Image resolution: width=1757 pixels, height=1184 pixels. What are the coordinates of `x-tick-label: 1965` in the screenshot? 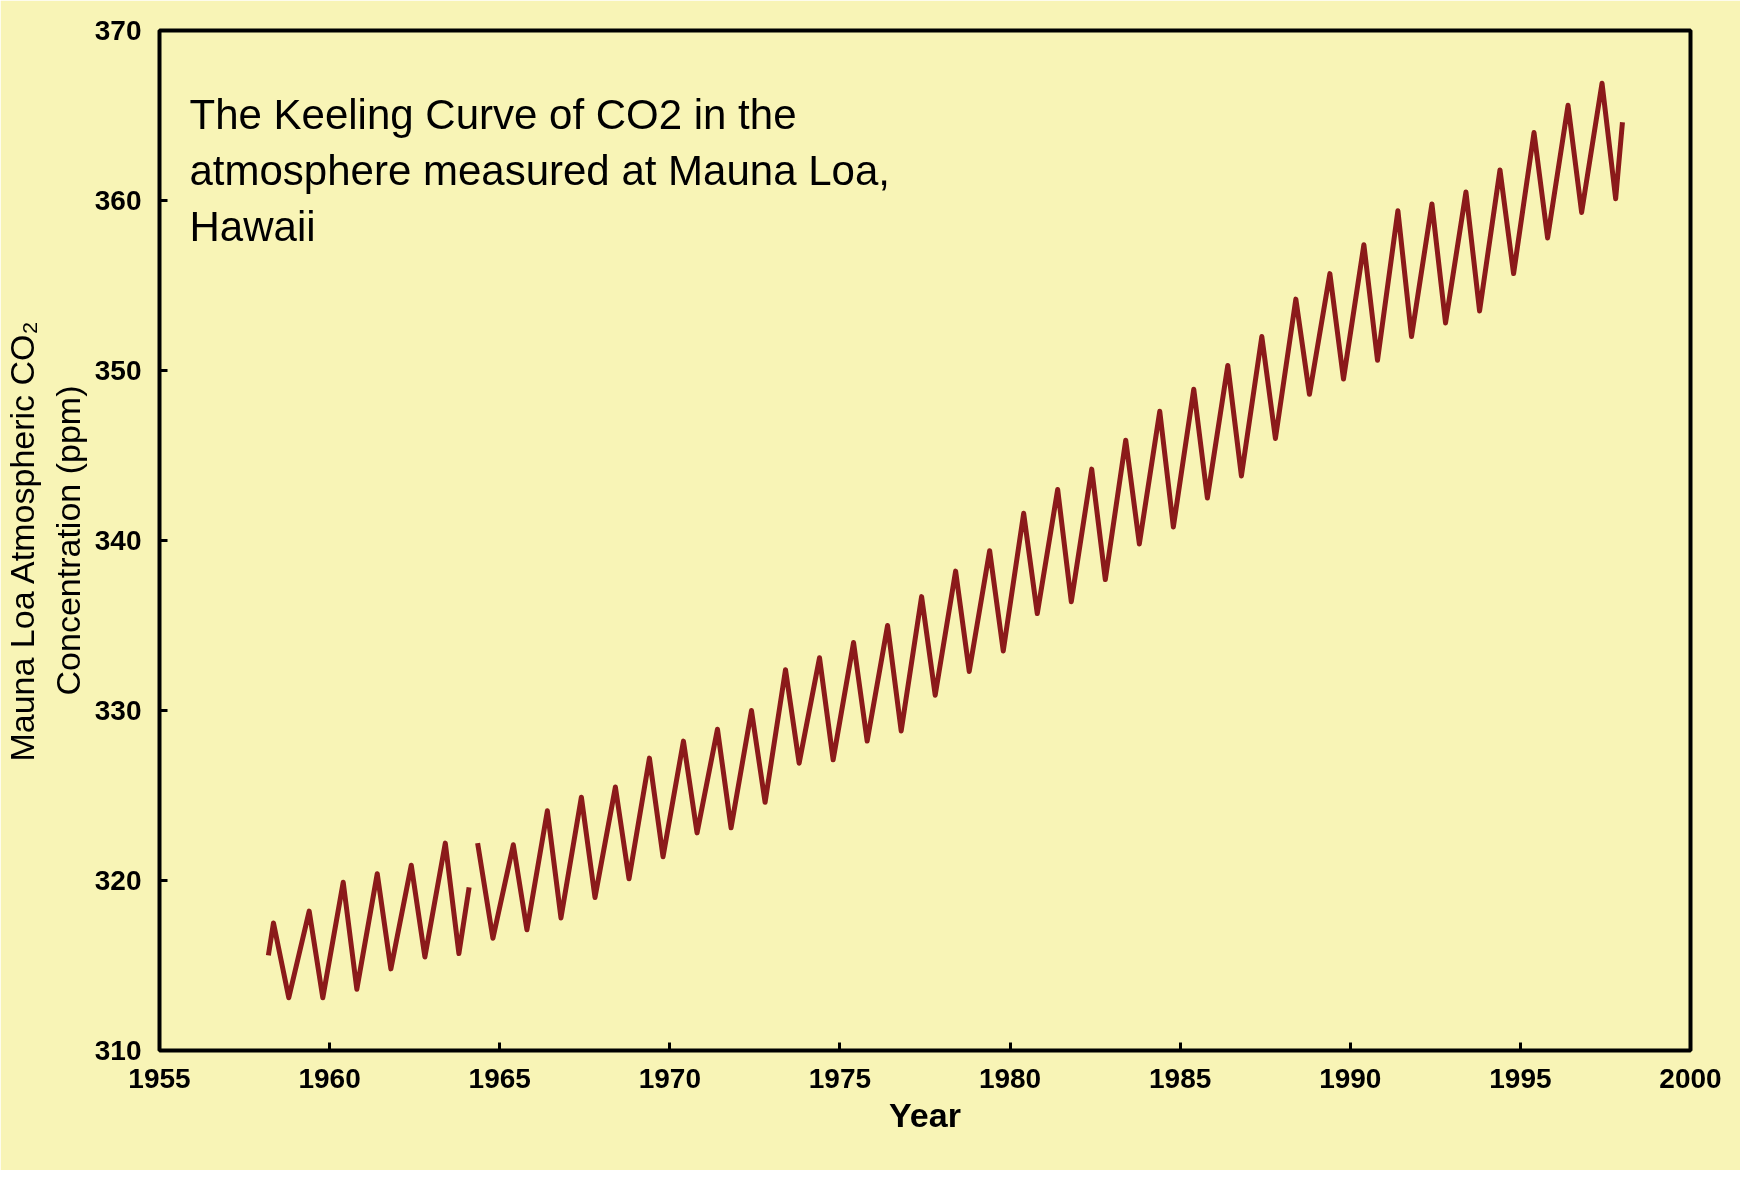 It's located at (499, 1078).